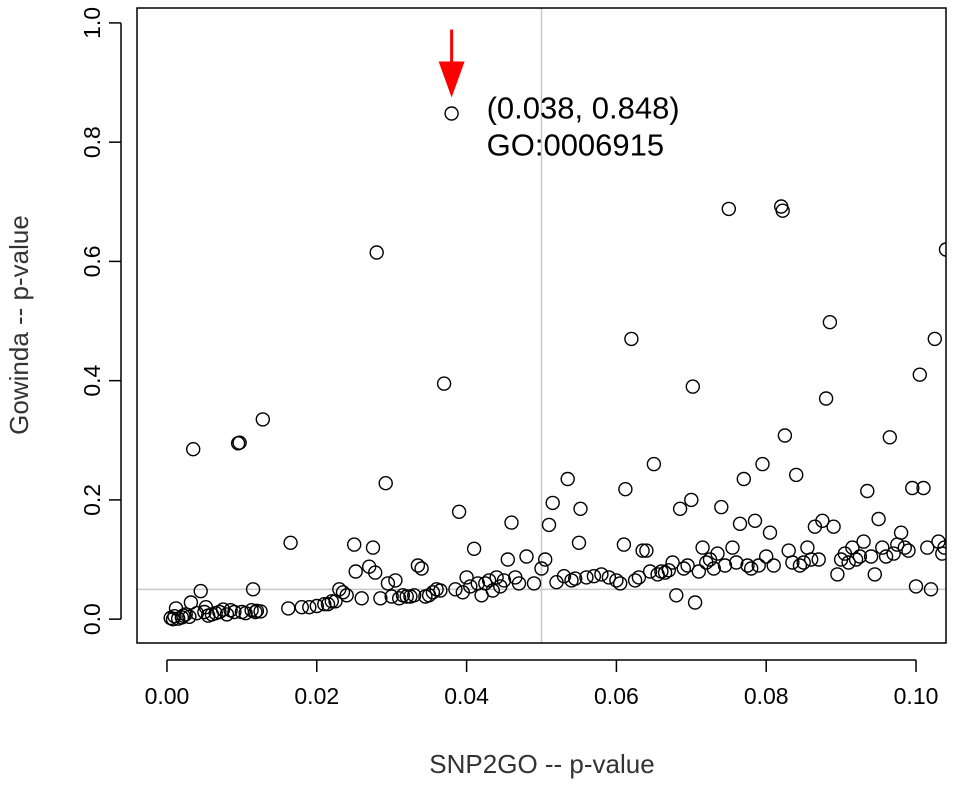 This screenshot has height=785, width=957. What do you see at coordinates (19, 325) in the screenshot?
I see `y-axis-title: Gowinda -- p-value` at bounding box center [19, 325].